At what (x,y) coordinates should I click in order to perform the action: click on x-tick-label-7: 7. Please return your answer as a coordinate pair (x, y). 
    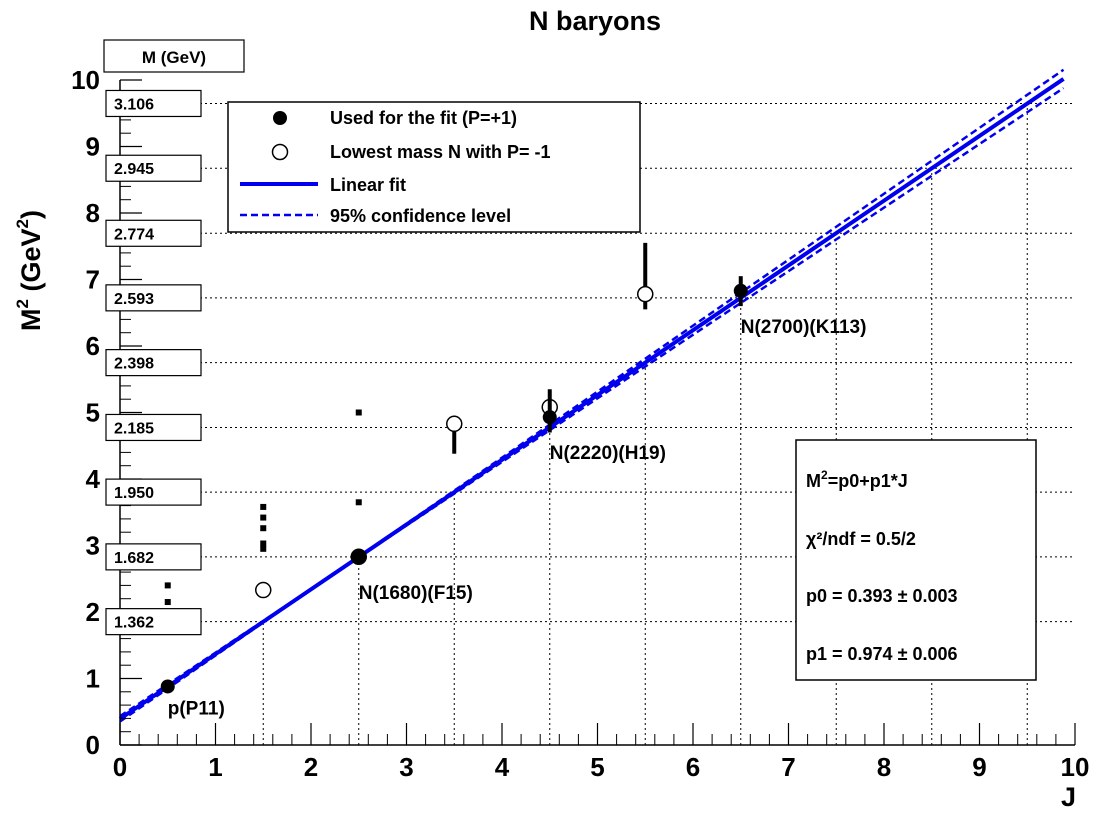
    Looking at the image, I should click on (788, 767).